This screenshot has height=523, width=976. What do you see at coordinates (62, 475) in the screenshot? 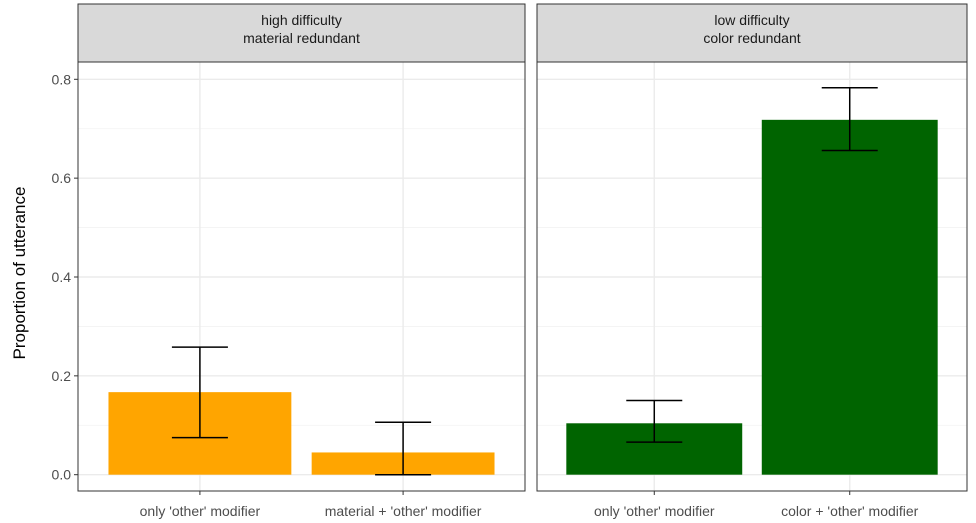
I see `y-tick-label: 0.0` at bounding box center [62, 475].